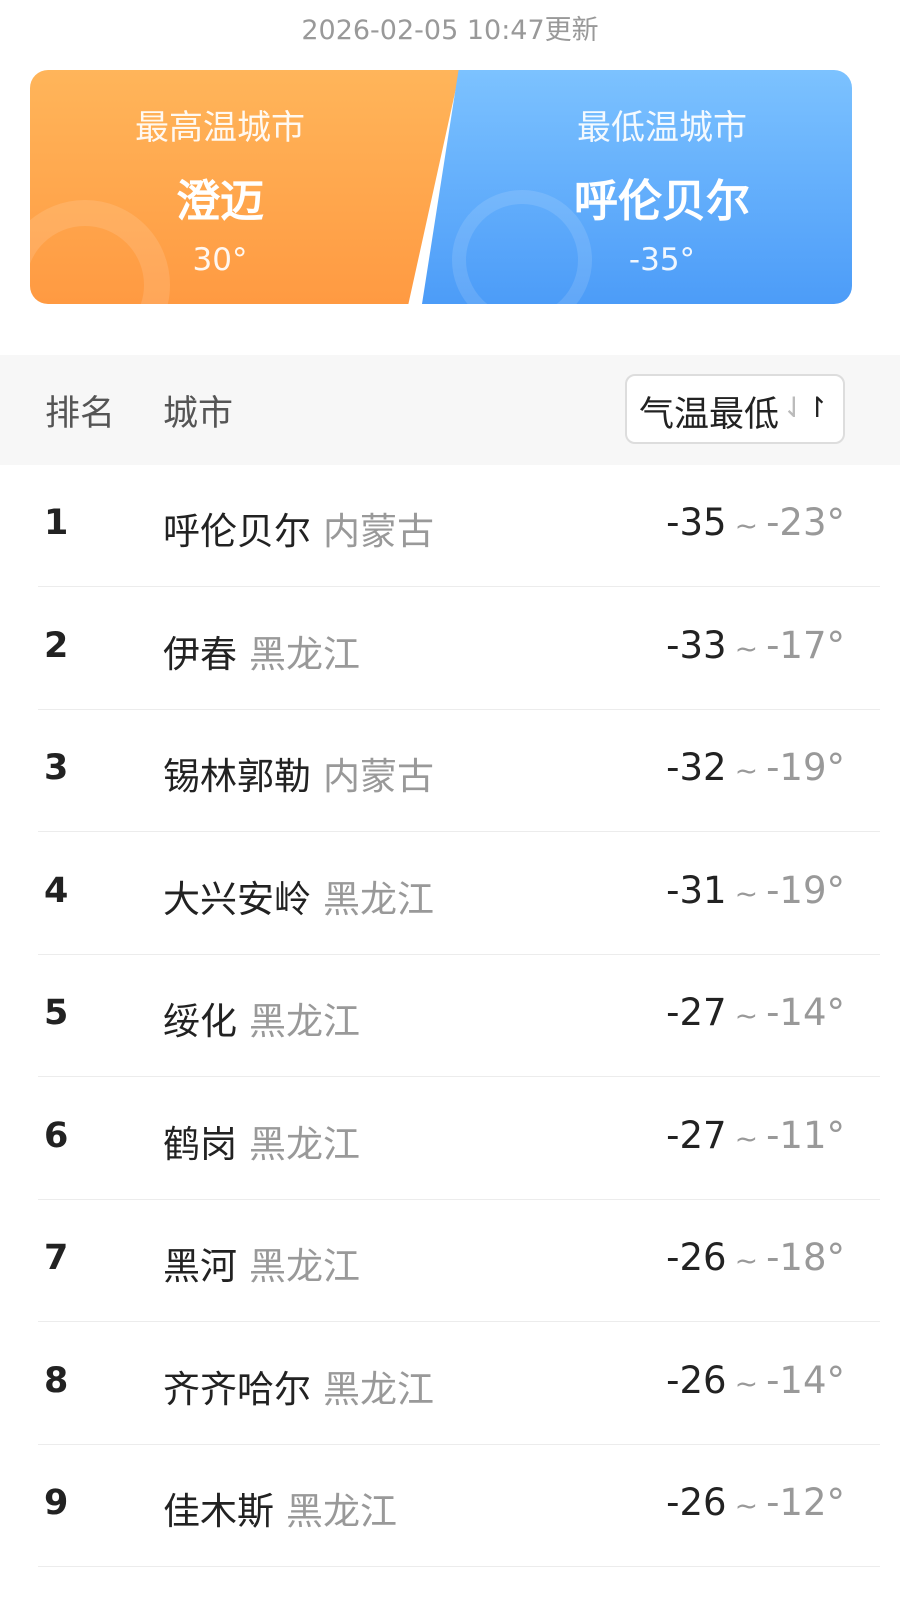 The height and width of the screenshot is (1600, 900). I want to click on temp-range: -31 ~ -19°, so click(755, 890).